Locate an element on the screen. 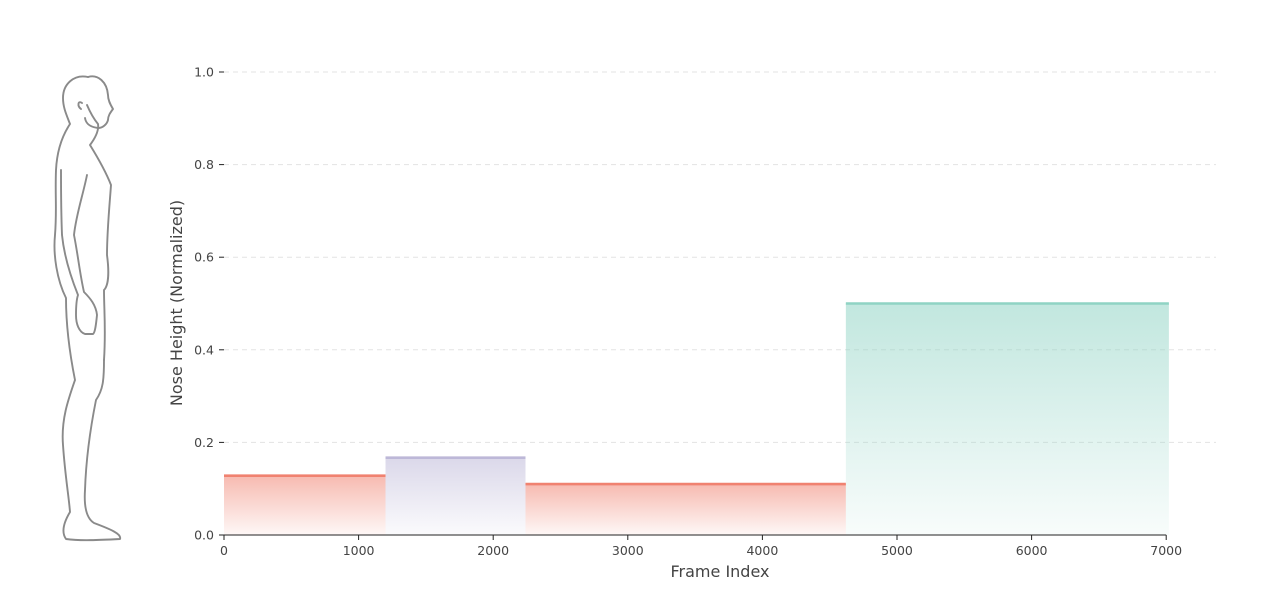 The height and width of the screenshot is (600, 1280). x-tick-label: 5000 is located at coordinates (897, 550).